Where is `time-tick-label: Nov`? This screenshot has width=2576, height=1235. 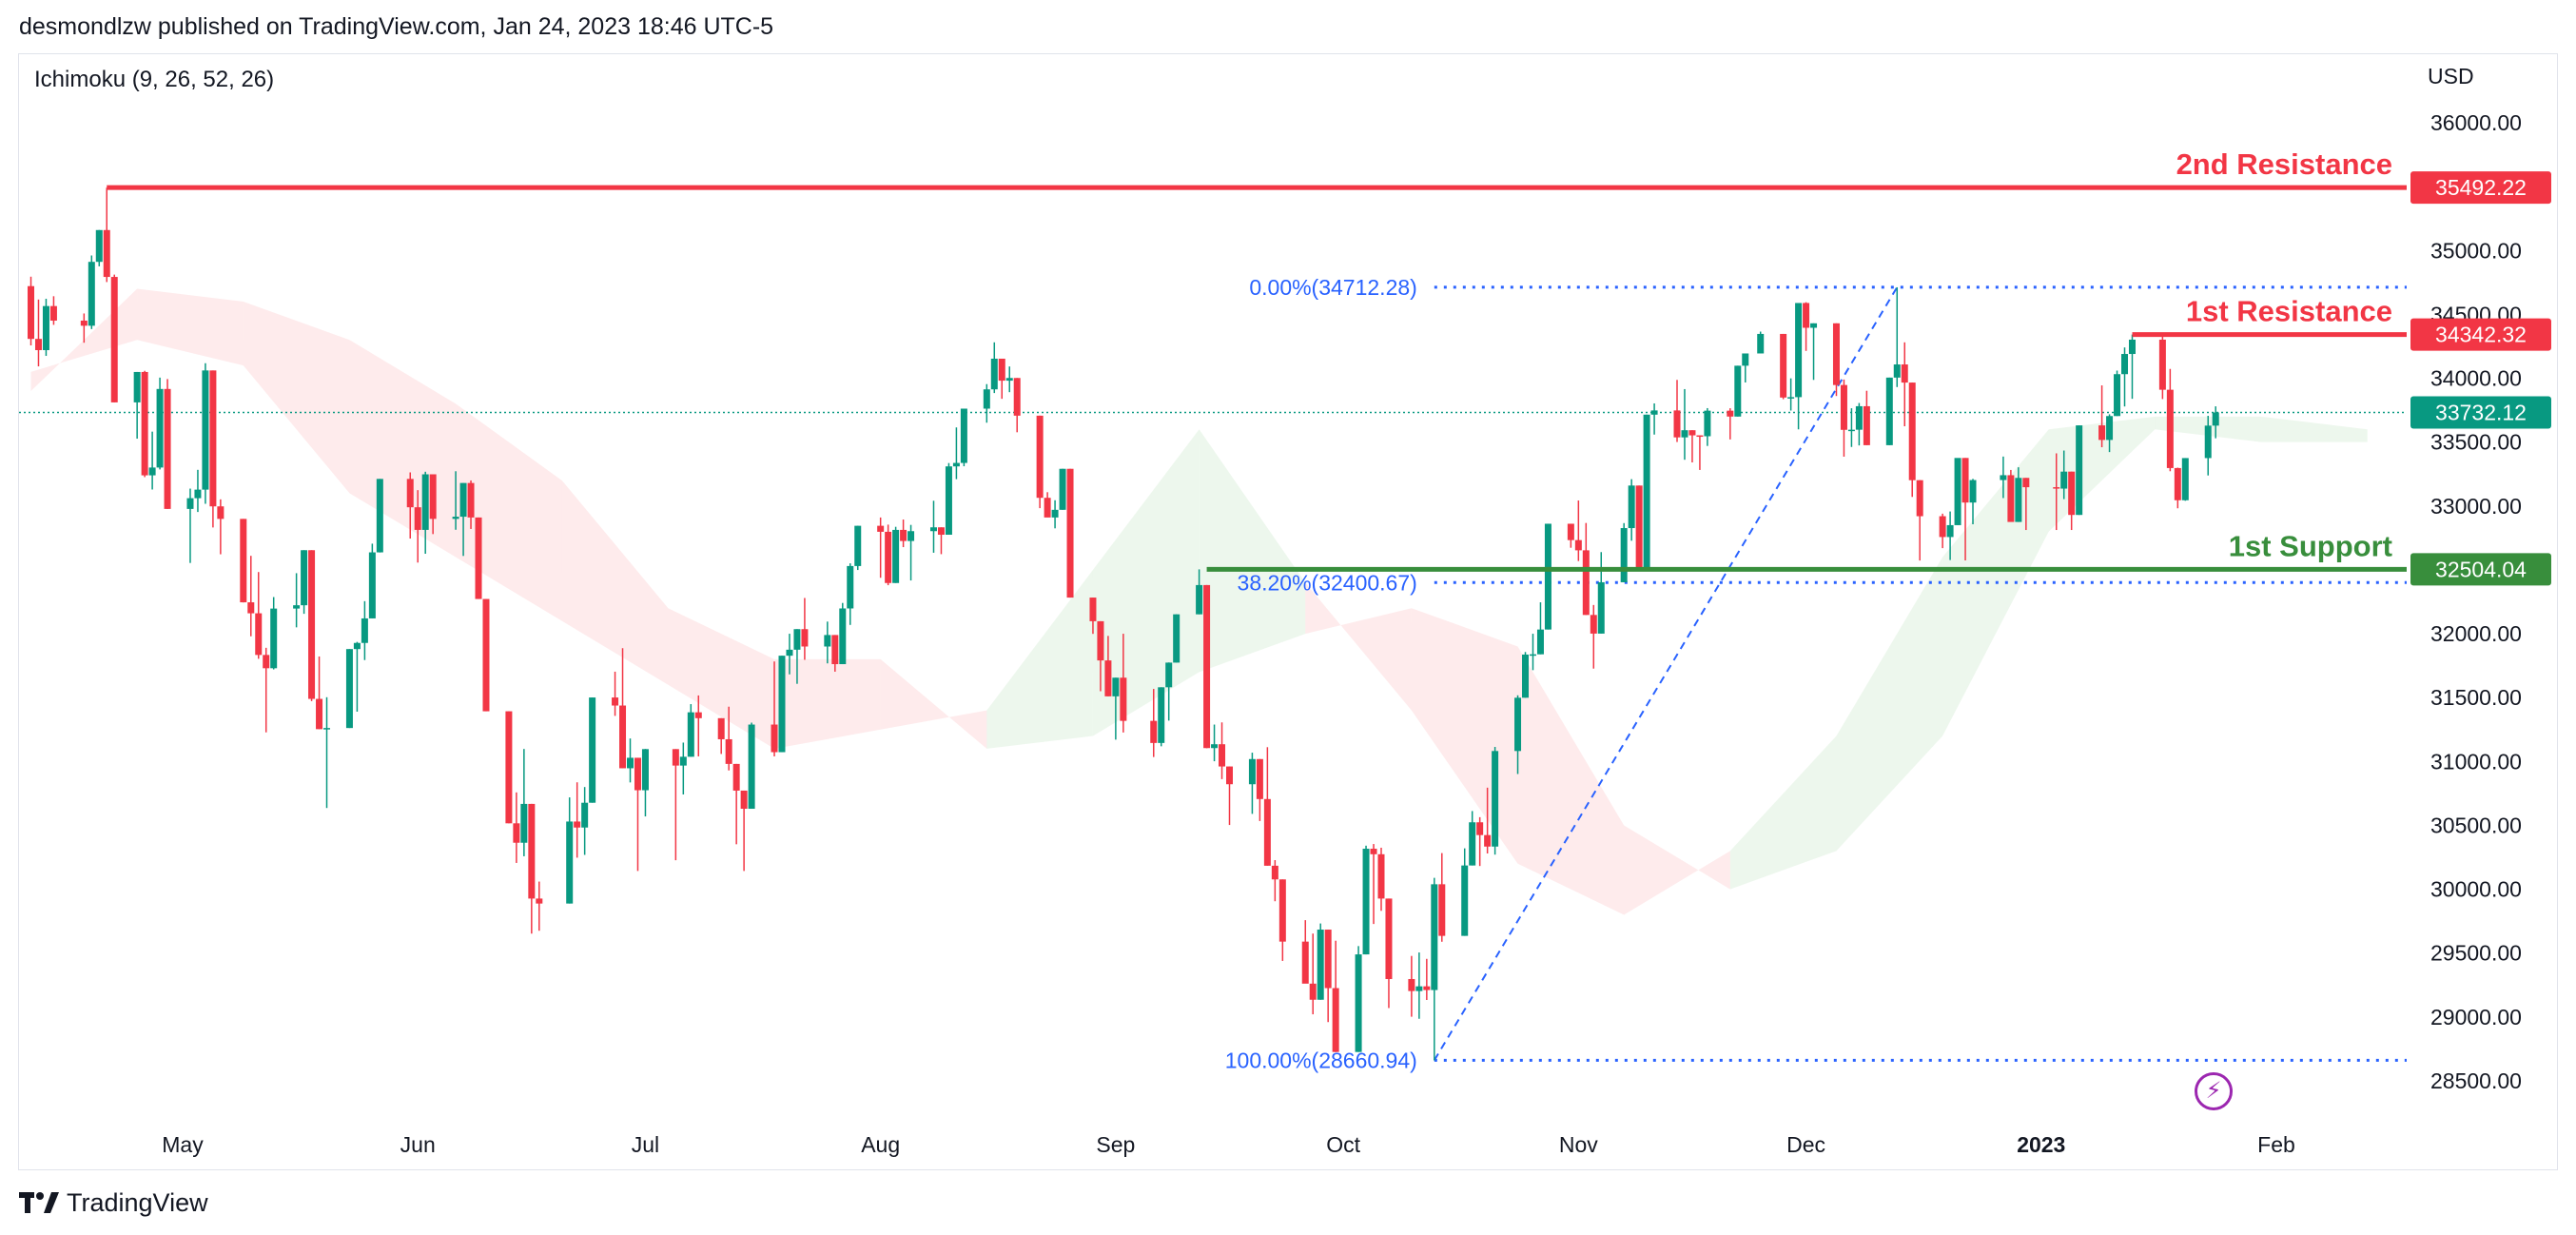 time-tick-label: Nov is located at coordinates (1579, 1144).